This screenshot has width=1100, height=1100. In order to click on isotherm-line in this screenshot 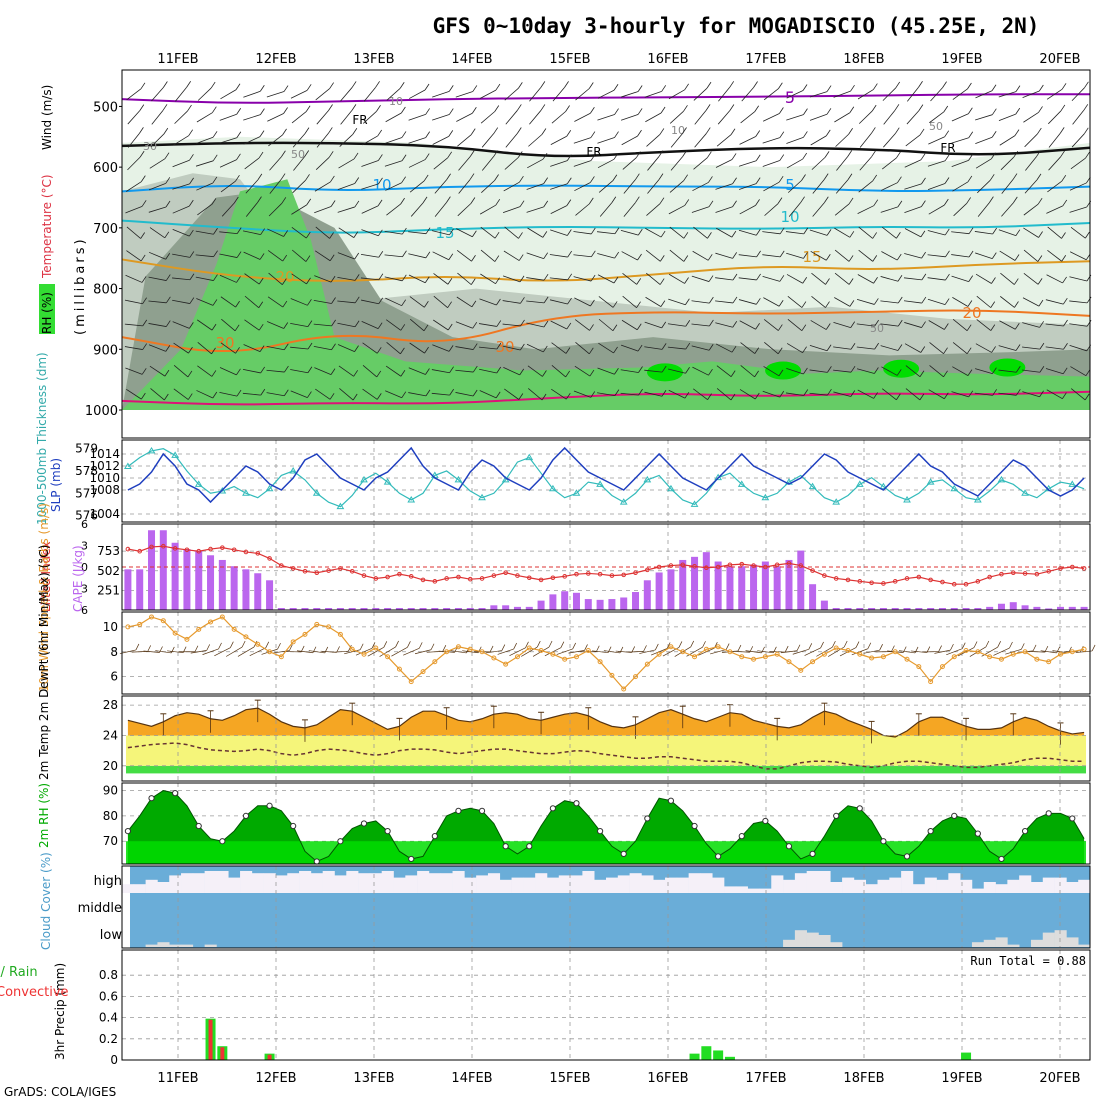, I will do `click(606, 188)`.